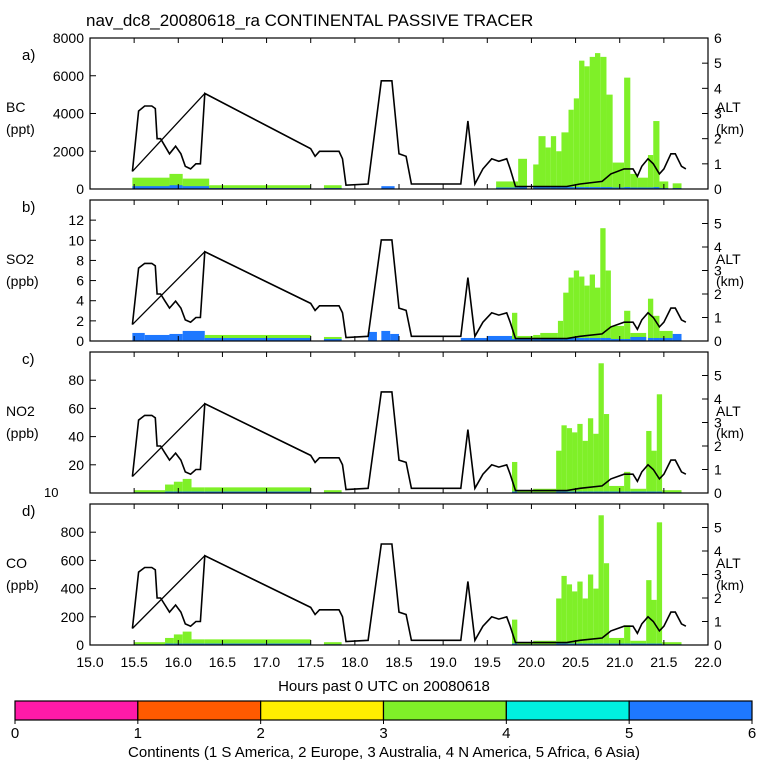 The height and width of the screenshot is (768, 768). What do you see at coordinates (76, 380) in the screenshot?
I see `y-tick-label: 80` at bounding box center [76, 380].